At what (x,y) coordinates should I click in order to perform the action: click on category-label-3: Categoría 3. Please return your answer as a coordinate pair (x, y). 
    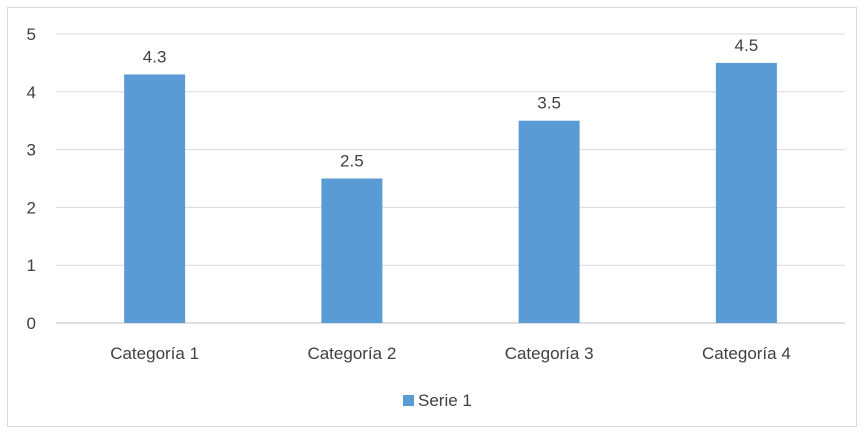
    Looking at the image, I should click on (549, 353).